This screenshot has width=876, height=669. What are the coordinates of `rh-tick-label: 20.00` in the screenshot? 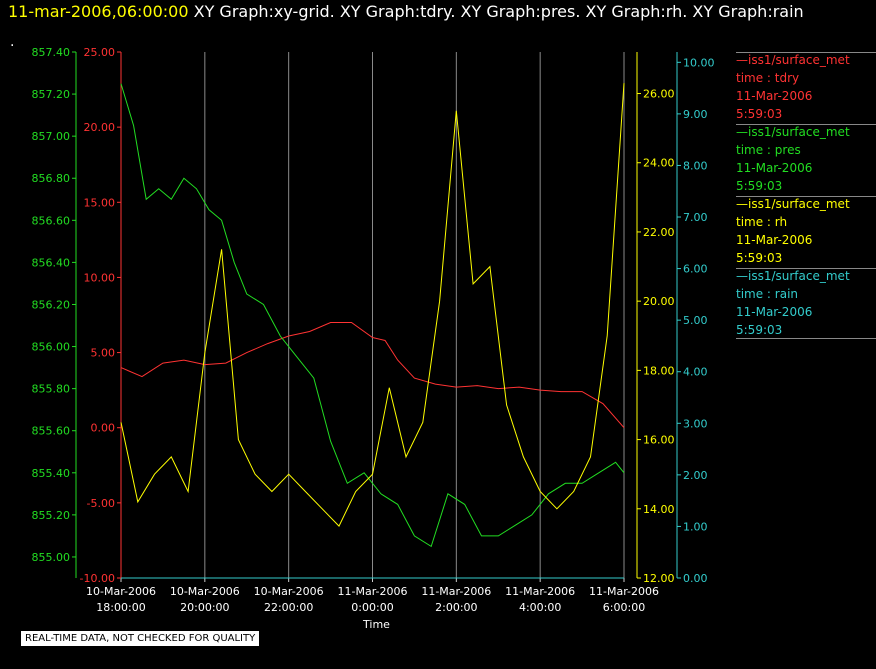 It's located at (659, 301).